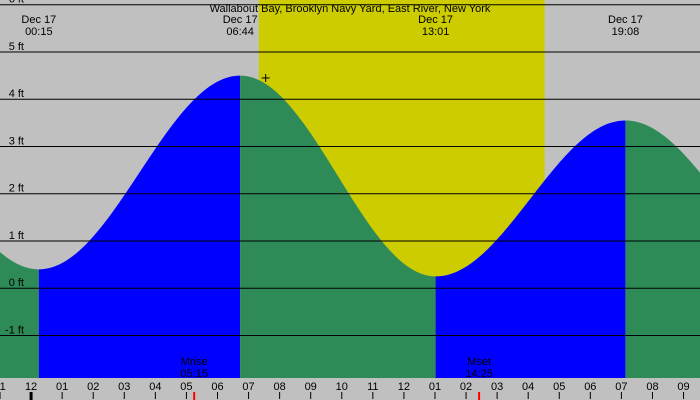 This screenshot has width=700, height=400. What do you see at coordinates (14, 330) in the screenshot?
I see `y-tick-label: -1 ft` at bounding box center [14, 330].